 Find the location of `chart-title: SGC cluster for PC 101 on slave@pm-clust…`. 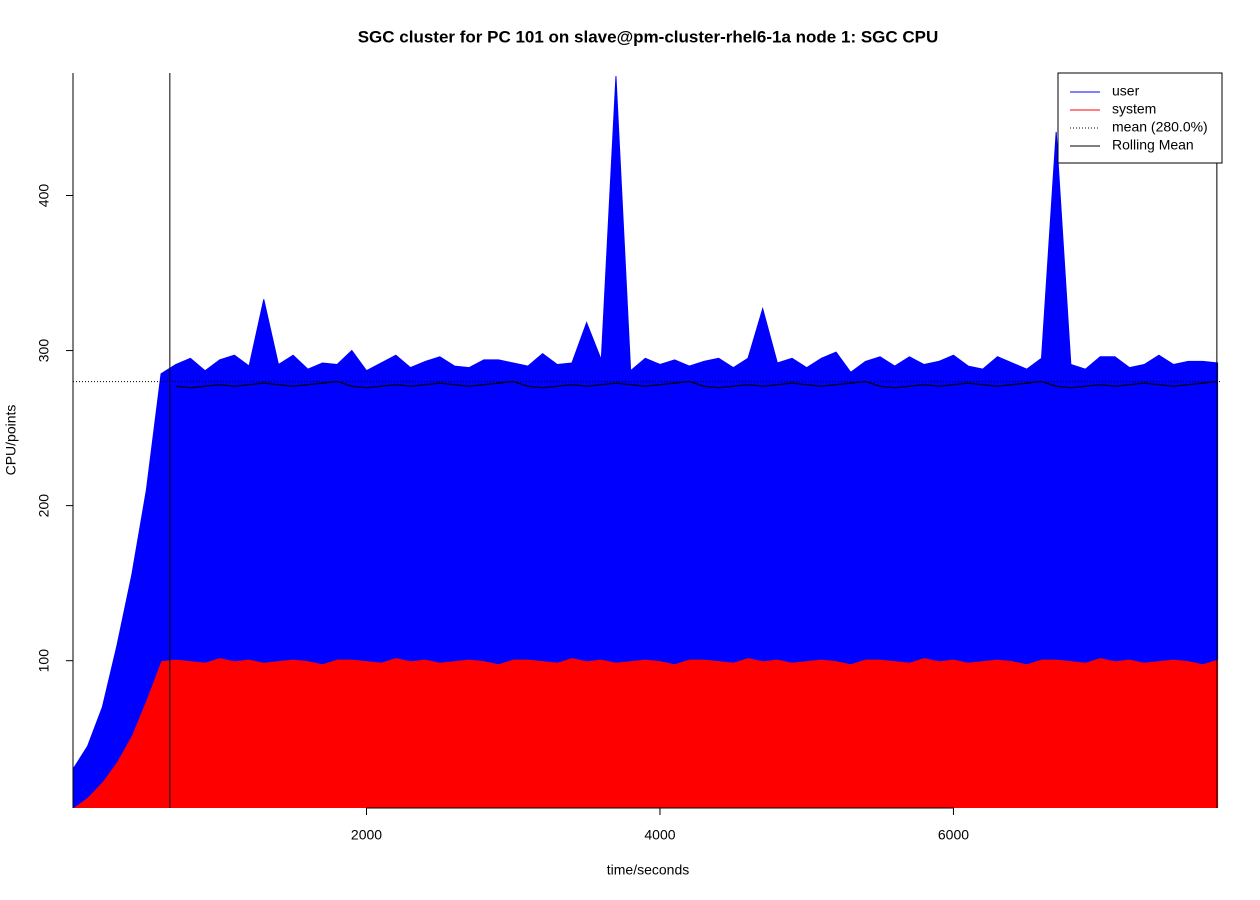

chart-title: SGC cluster for PC 101 on slave@pm-clust… is located at coordinates (648, 36).